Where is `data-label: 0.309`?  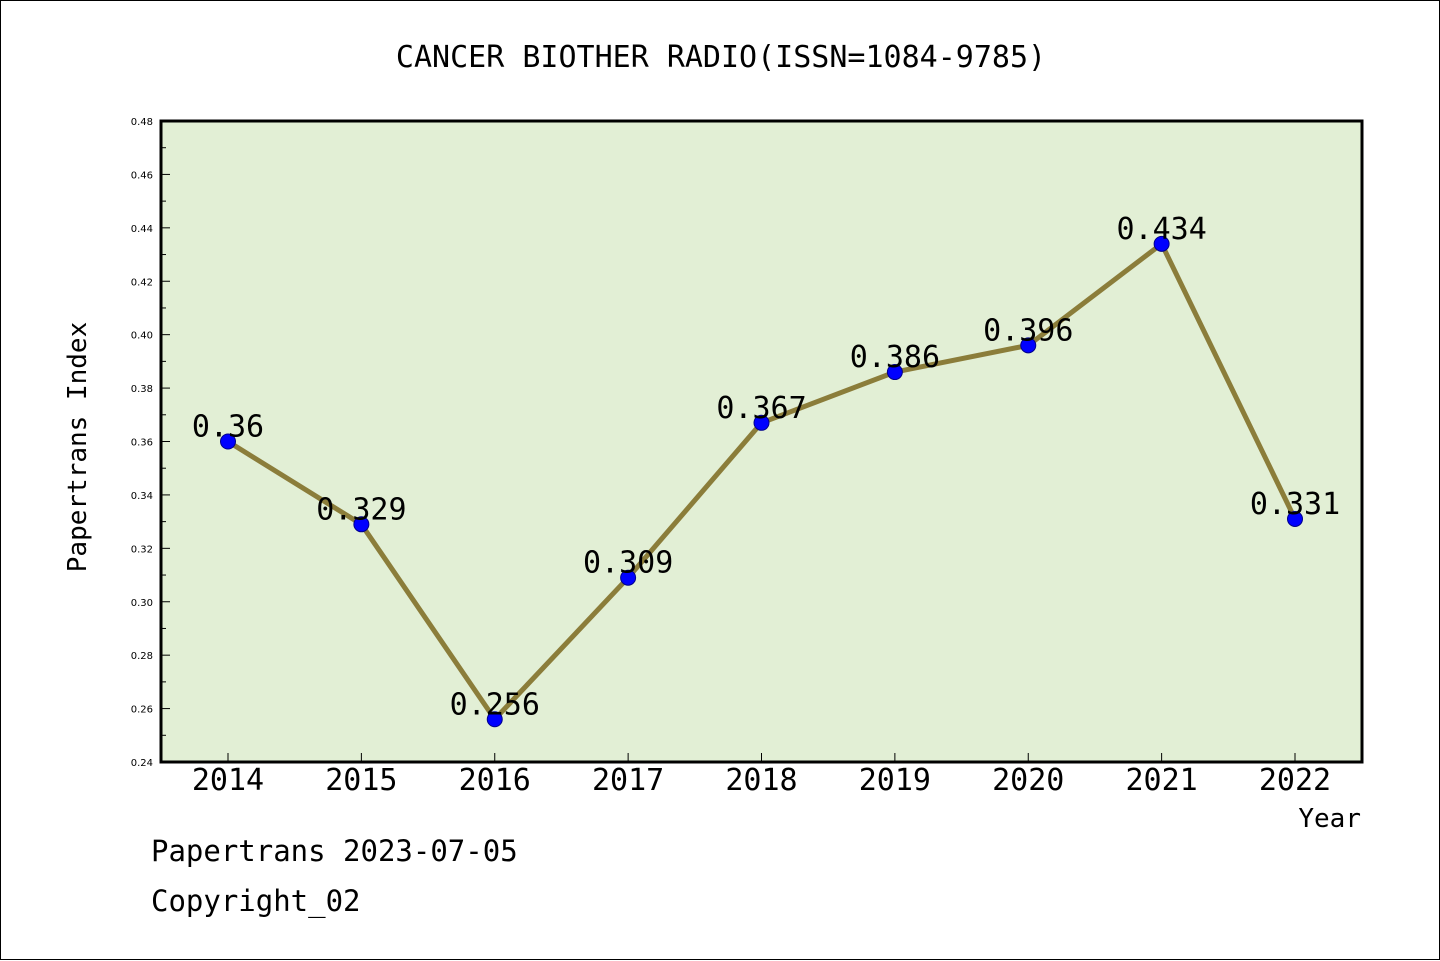
data-label: 0.309 is located at coordinates (628, 563).